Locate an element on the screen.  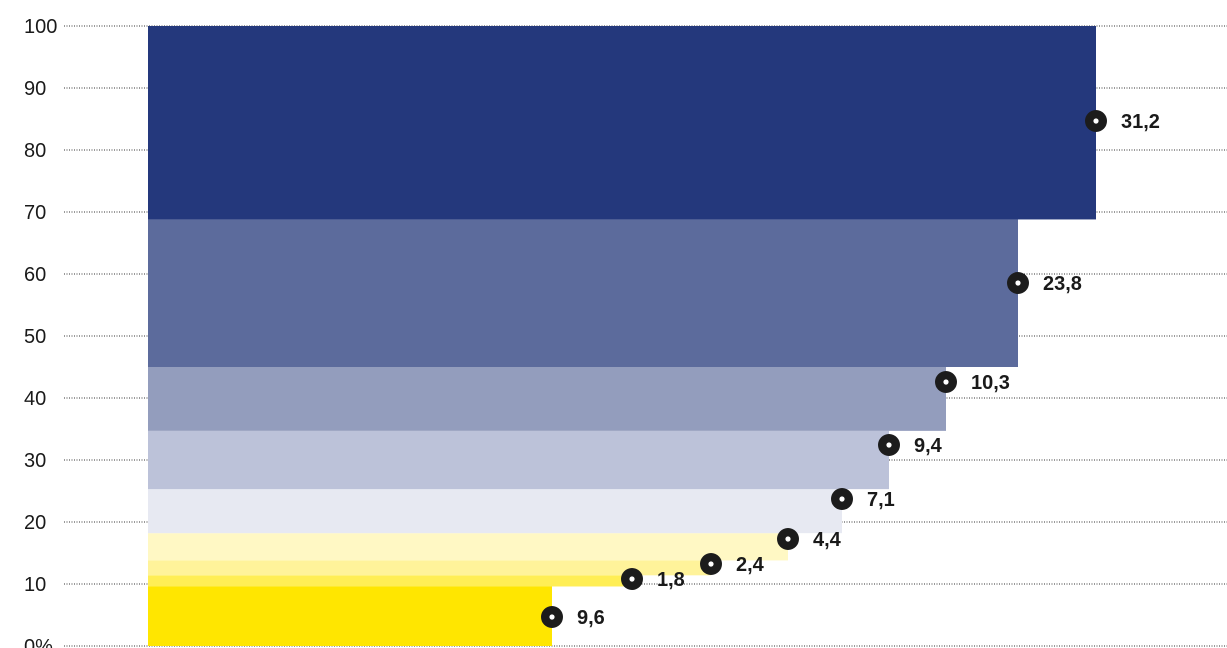
y-tick-label: 40 is located at coordinates (35, 399).